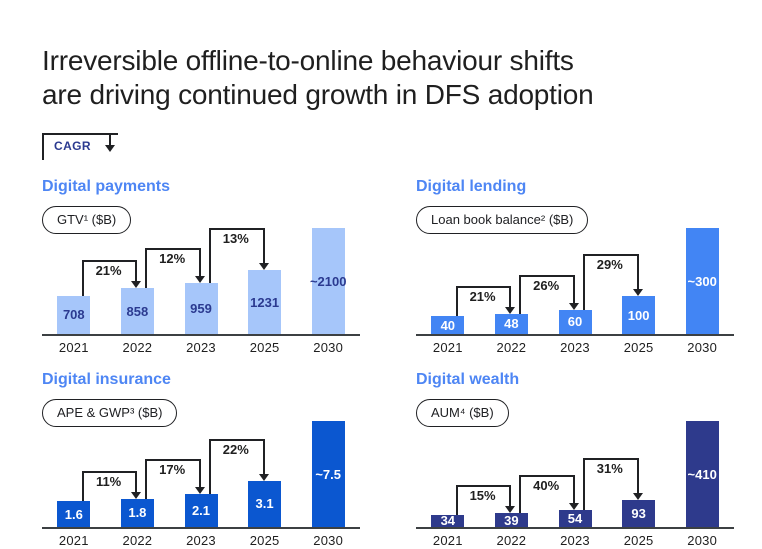  What do you see at coordinates (72, 146) in the screenshot?
I see `cagr-legend-label: CAGR` at bounding box center [72, 146].